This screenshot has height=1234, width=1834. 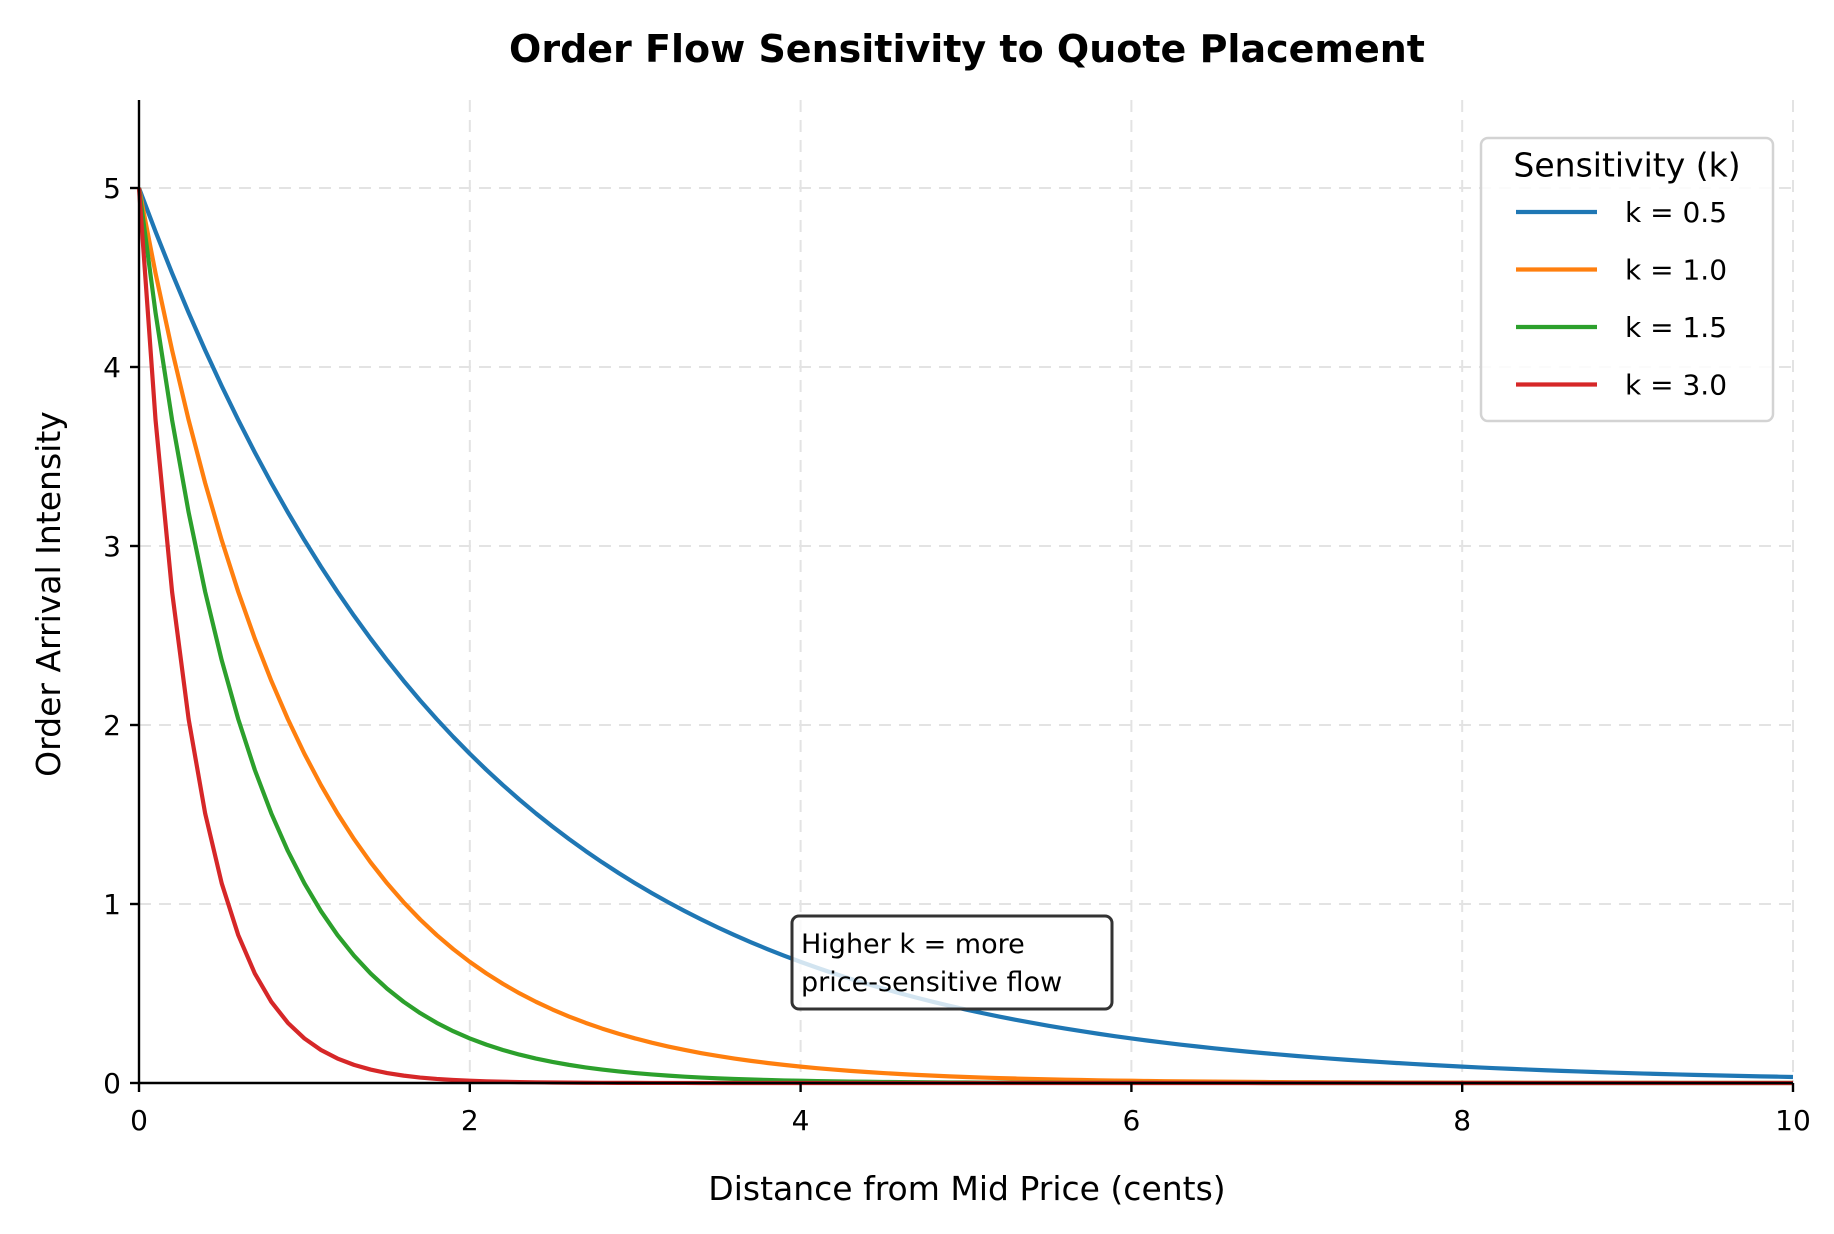 What do you see at coordinates (1676, 270) in the screenshot?
I see `legend-label: k = 1.0` at bounding box center [1676, 270].